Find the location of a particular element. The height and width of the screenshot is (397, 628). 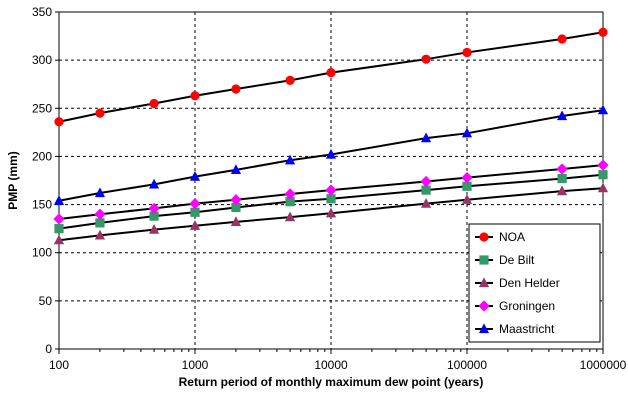

legend-label: Maastricht is located at coordinates (527, 329).